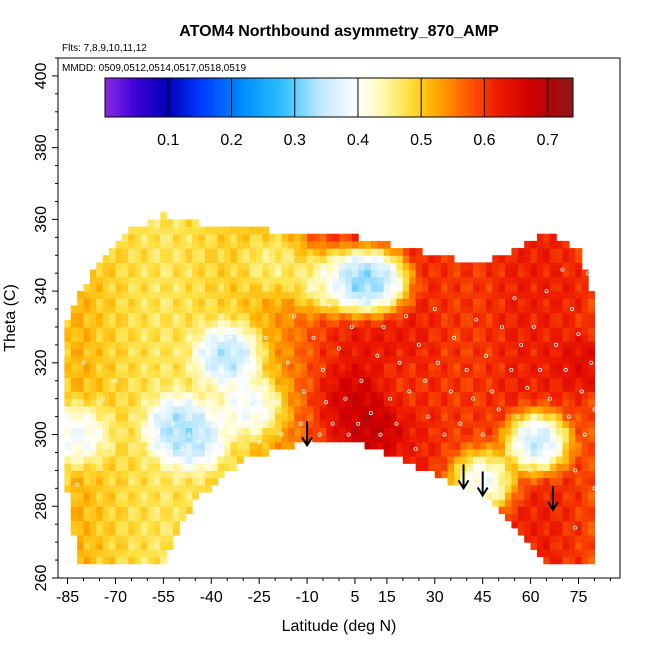  What do you see at coordinates (104, 48) in the screenshot?
I see `flights-annotation: Flts: 7,8,9,10,11,12` at bounding box center [104, 48].